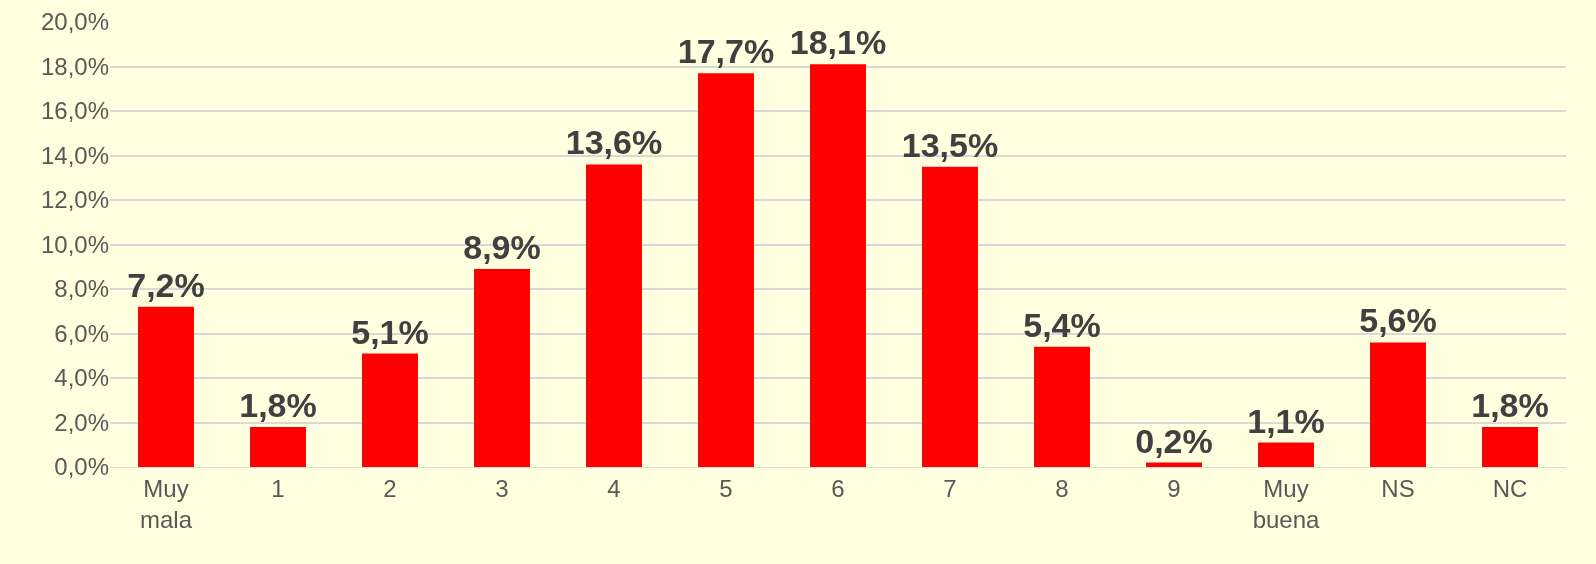 The height and width of the screenshot is (564, 1596). What do you see at coordinates (74, 244) in the screenshot?
I see `y-tick-label: 10,0%` at bounding box center [74, 244].